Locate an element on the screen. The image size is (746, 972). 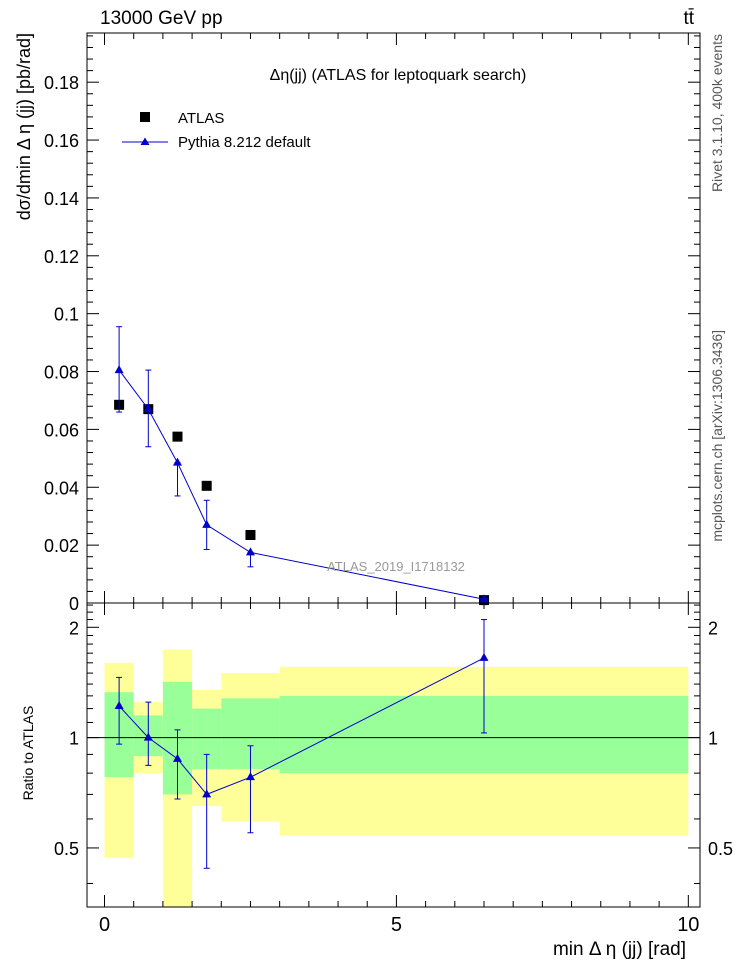
main-y-tick-label: 0.16 is located at coordinates (61, 141).